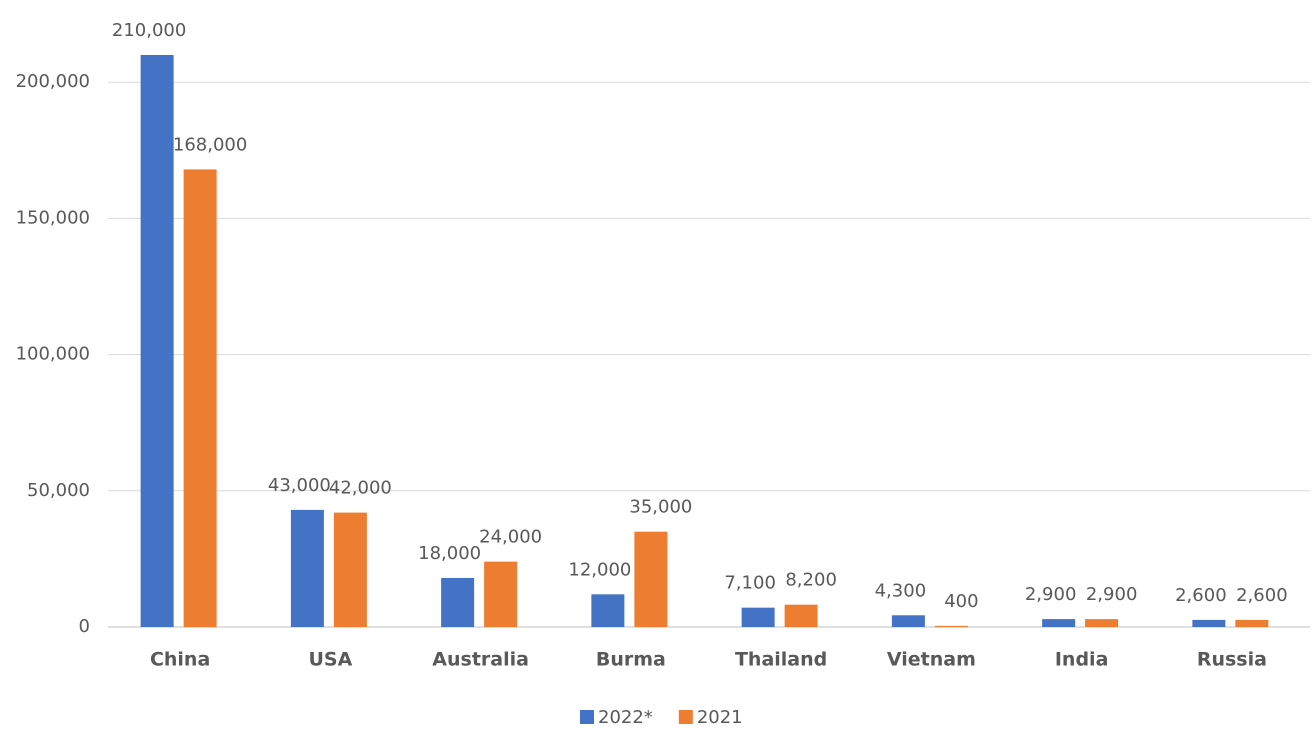  Describe the element at coordinates (480, 660) in the screenshot. I see `x-tick-label: Australia` at that location.